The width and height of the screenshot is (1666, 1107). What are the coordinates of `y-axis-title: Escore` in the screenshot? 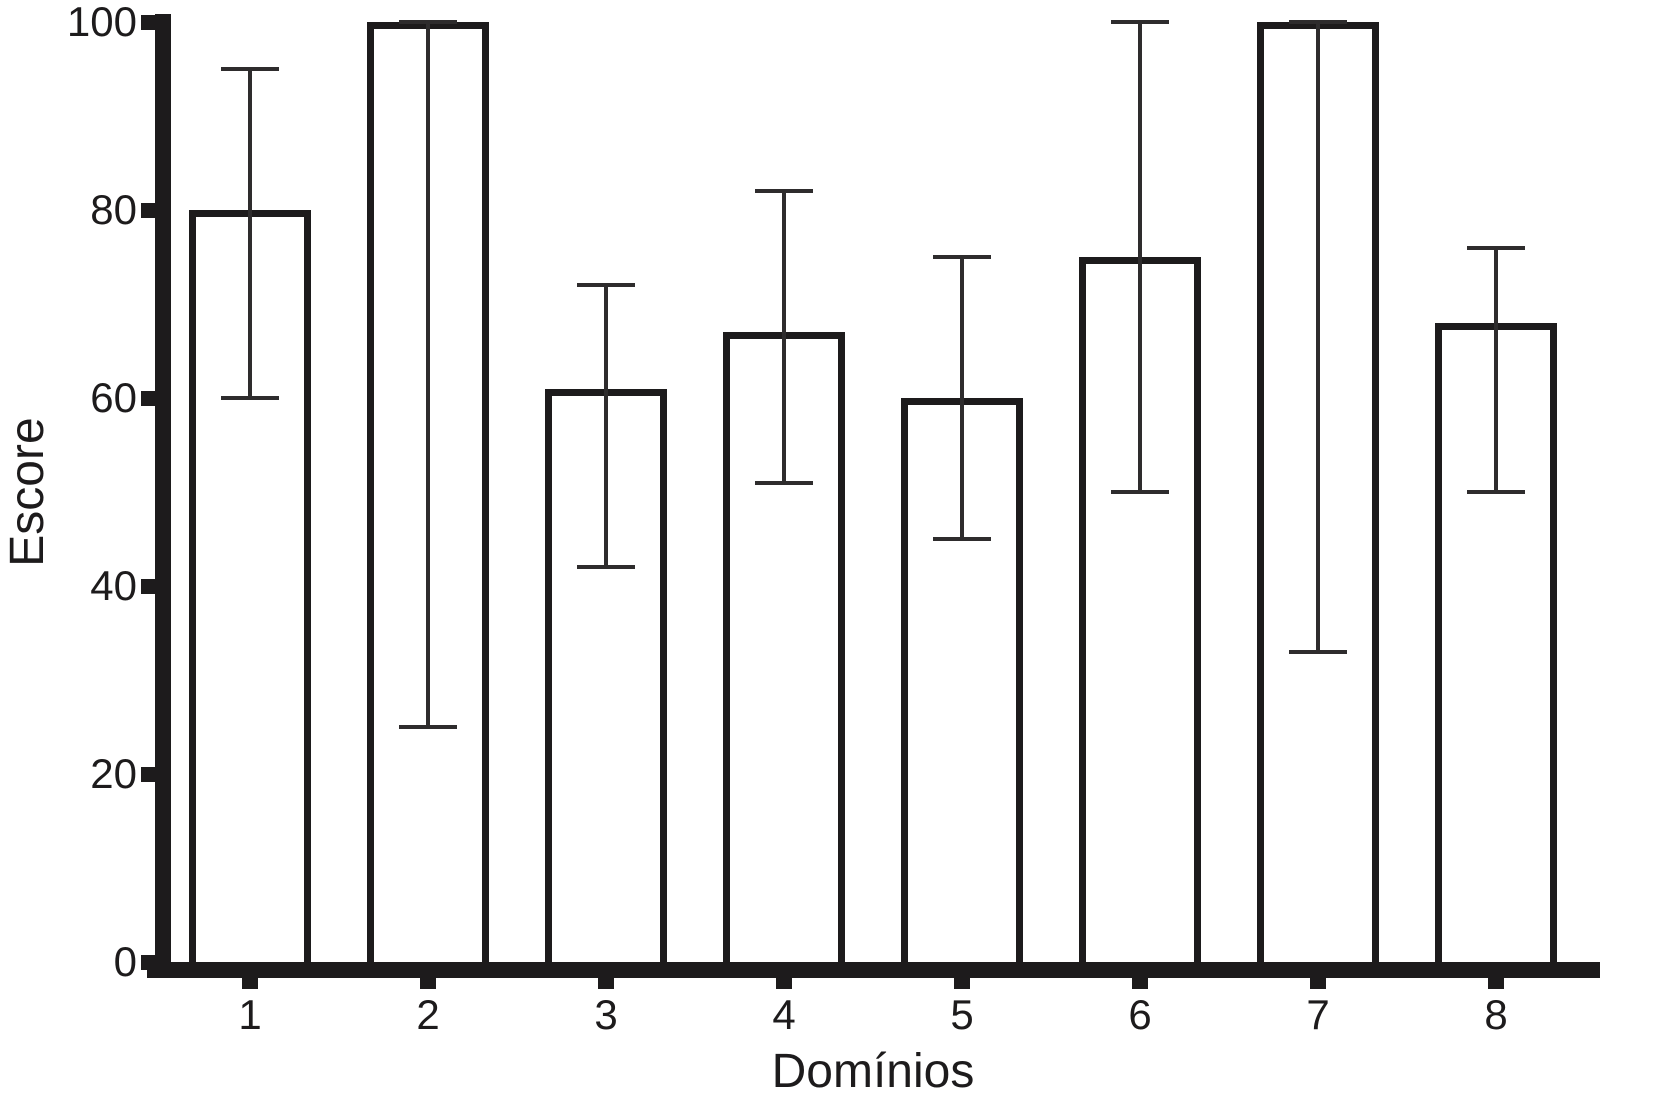 It's located at (27, 492).